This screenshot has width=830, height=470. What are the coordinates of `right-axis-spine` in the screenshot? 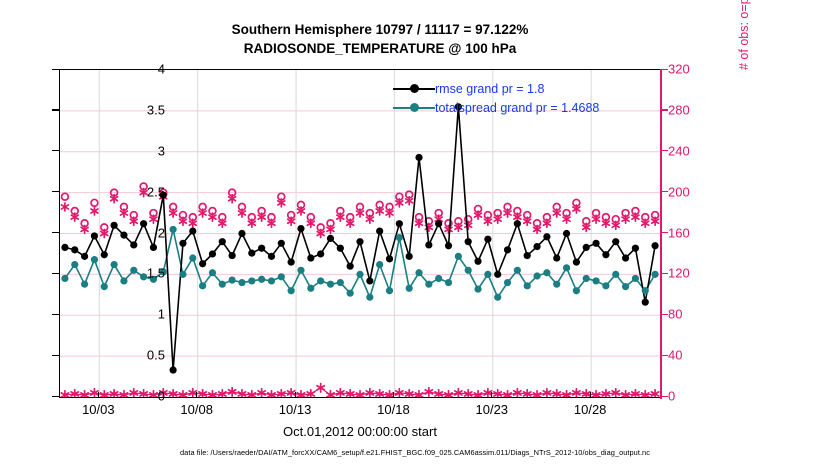 It's located at (661, 234).